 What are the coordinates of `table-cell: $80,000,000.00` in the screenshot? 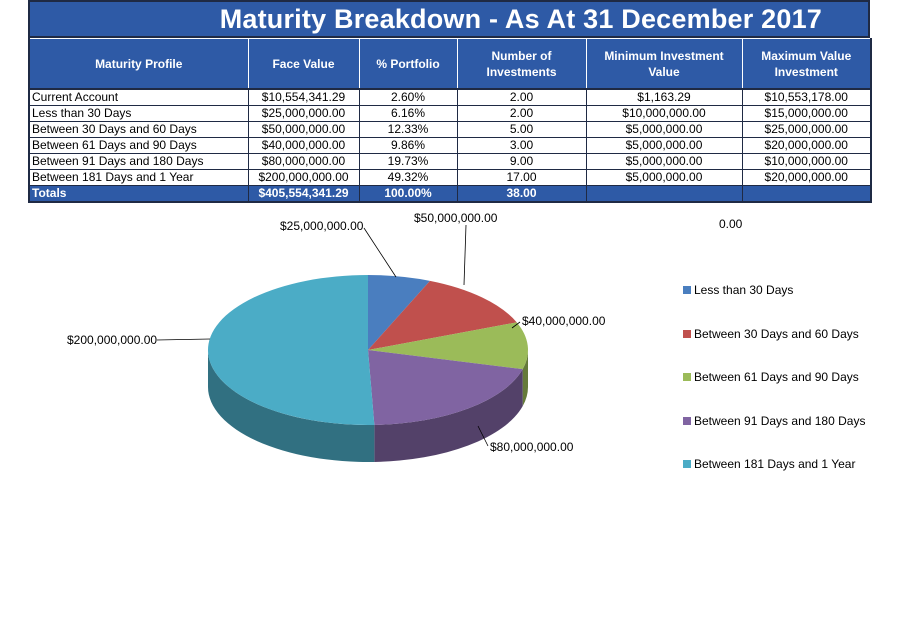 It's located at (303, 161).